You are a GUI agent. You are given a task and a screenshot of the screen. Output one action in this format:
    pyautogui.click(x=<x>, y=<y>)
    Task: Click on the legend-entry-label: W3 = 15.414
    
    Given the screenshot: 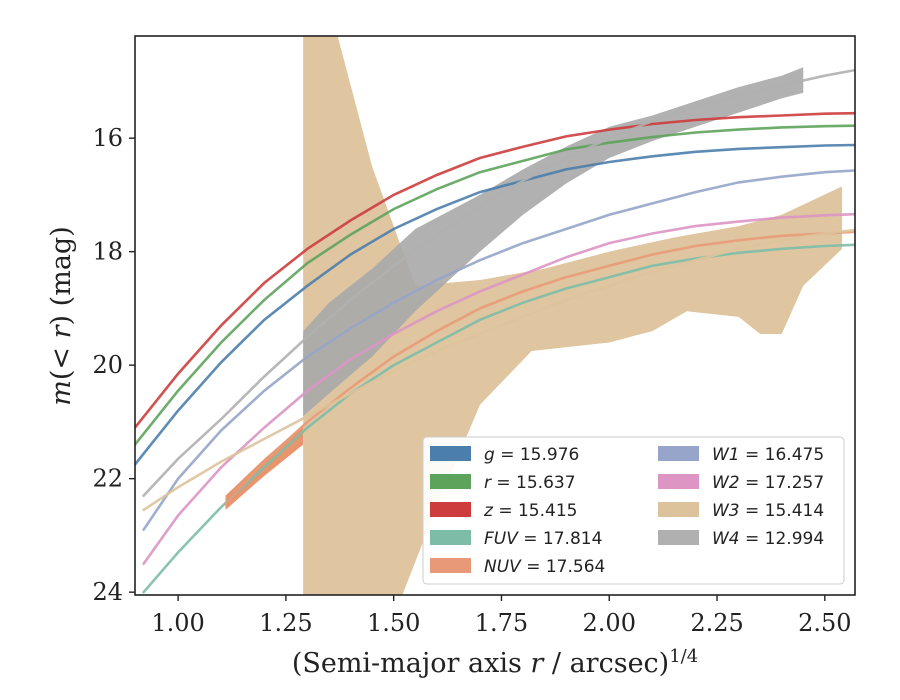 What is the action you would take?
    pyautogui.click(x=768, y=511)
    